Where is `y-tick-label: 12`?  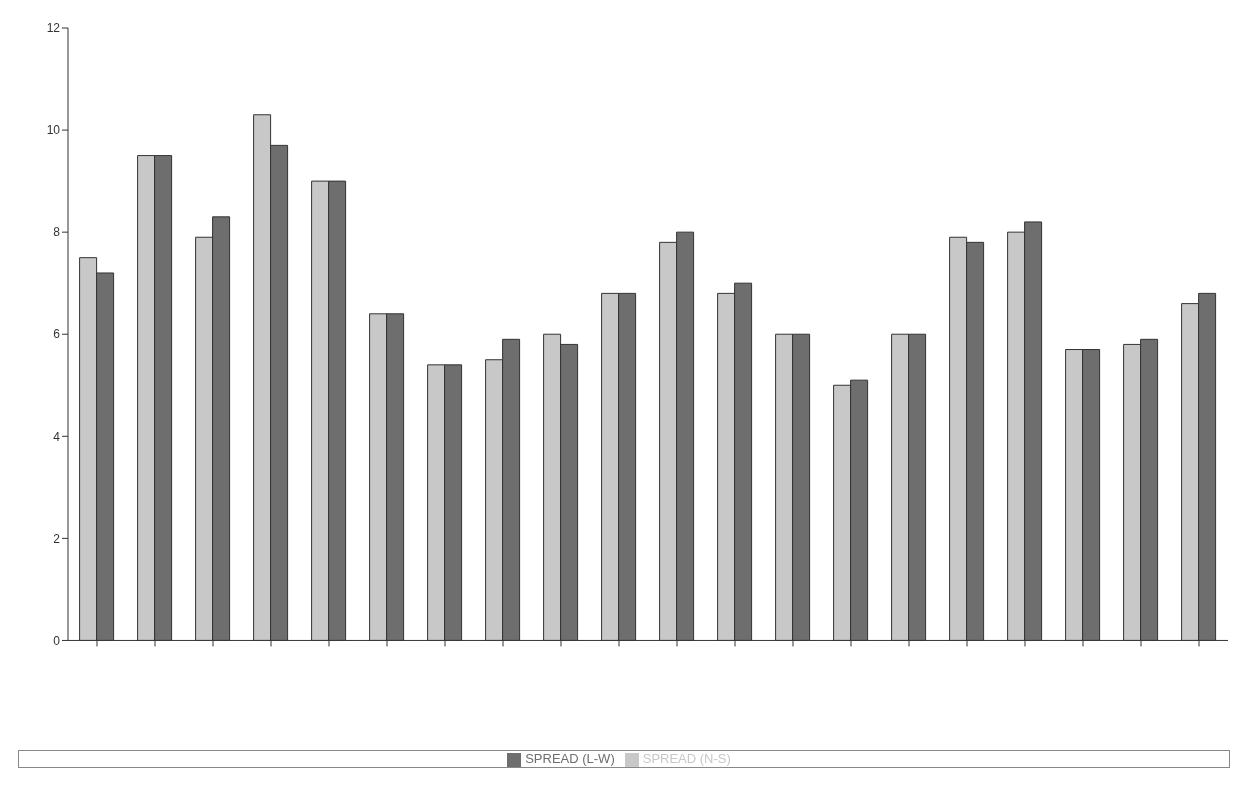 y-tick-label: 12 is located at coordinates (53, 28).